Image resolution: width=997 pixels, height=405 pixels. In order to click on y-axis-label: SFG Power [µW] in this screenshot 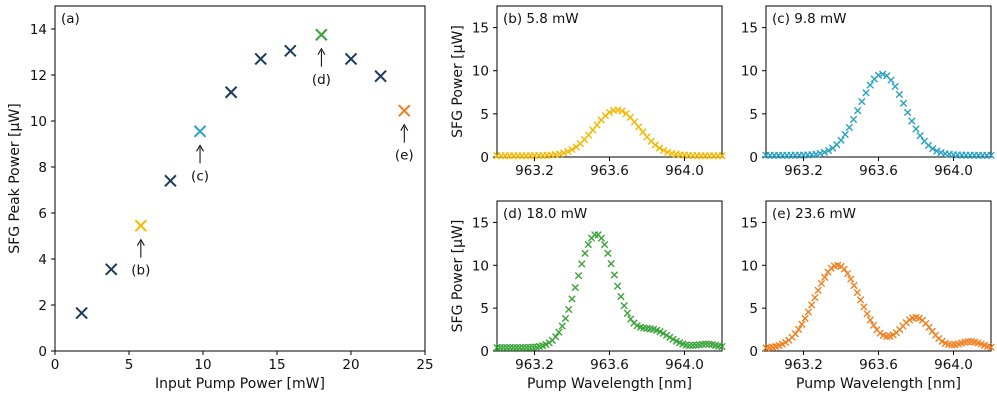, I will do `click(458, 81)`.